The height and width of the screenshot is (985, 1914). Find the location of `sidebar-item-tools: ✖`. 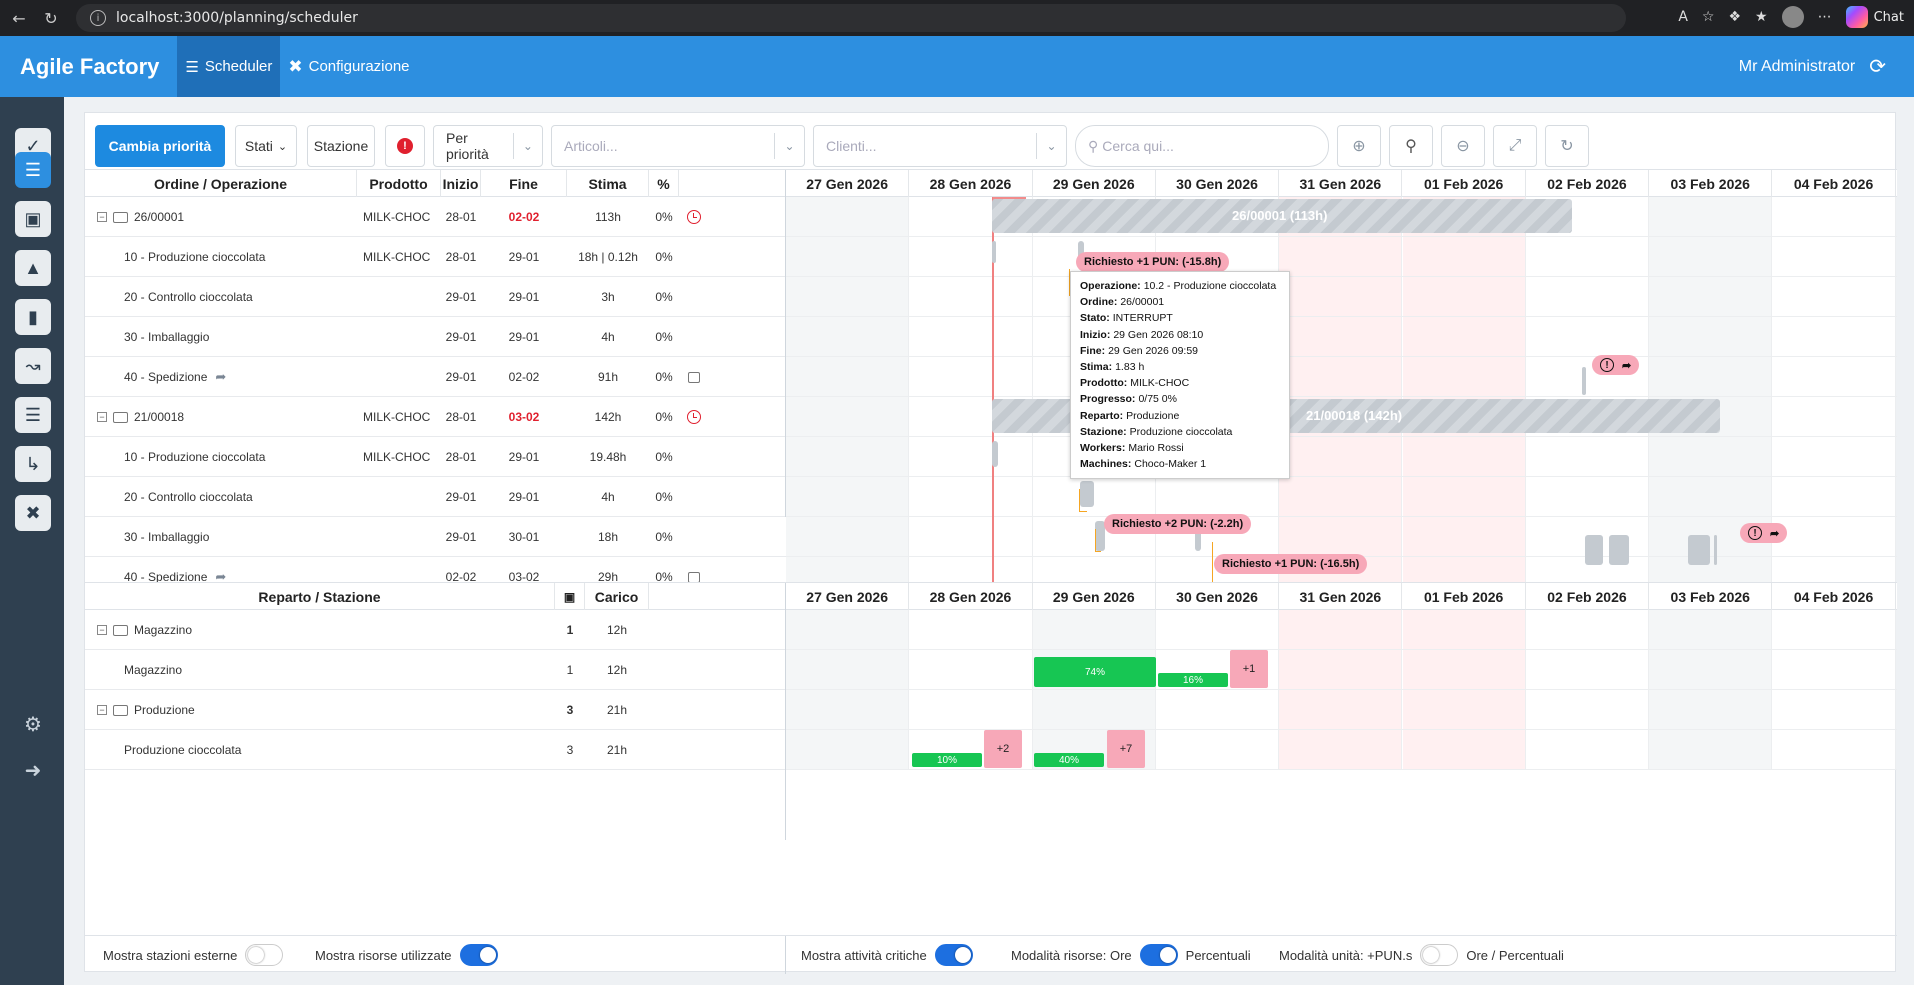

sidebar-item-tools: ✖ is located at coordinates (33, 513).